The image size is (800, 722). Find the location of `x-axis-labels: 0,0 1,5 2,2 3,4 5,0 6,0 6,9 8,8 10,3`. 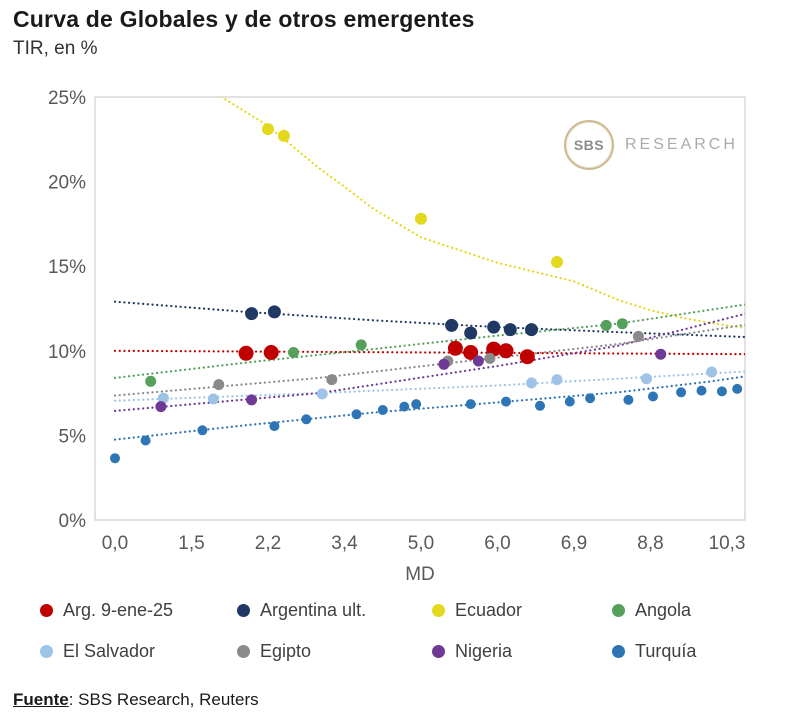

x-axis-labels: 0,0 1,5 2,2 3,4 5,0 6,0 6,9 8,8 10,3 is located at coordinates (424, 543).